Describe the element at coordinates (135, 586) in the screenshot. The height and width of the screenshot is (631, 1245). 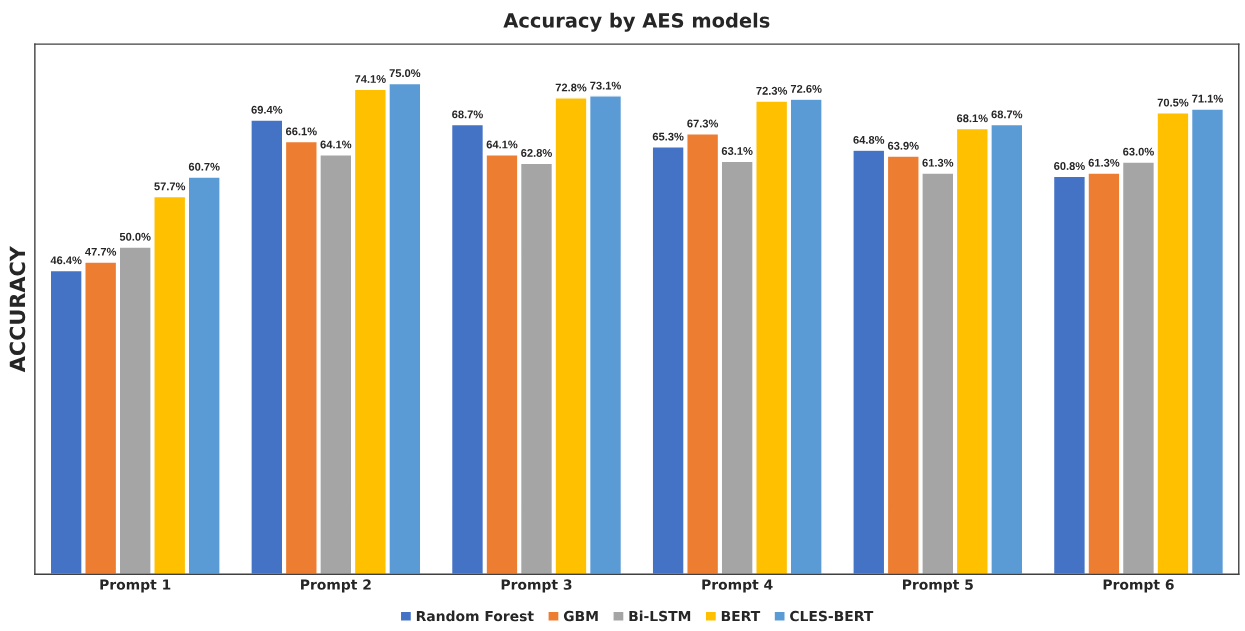
I see `x-tick-label: Prompt 1` at that location.